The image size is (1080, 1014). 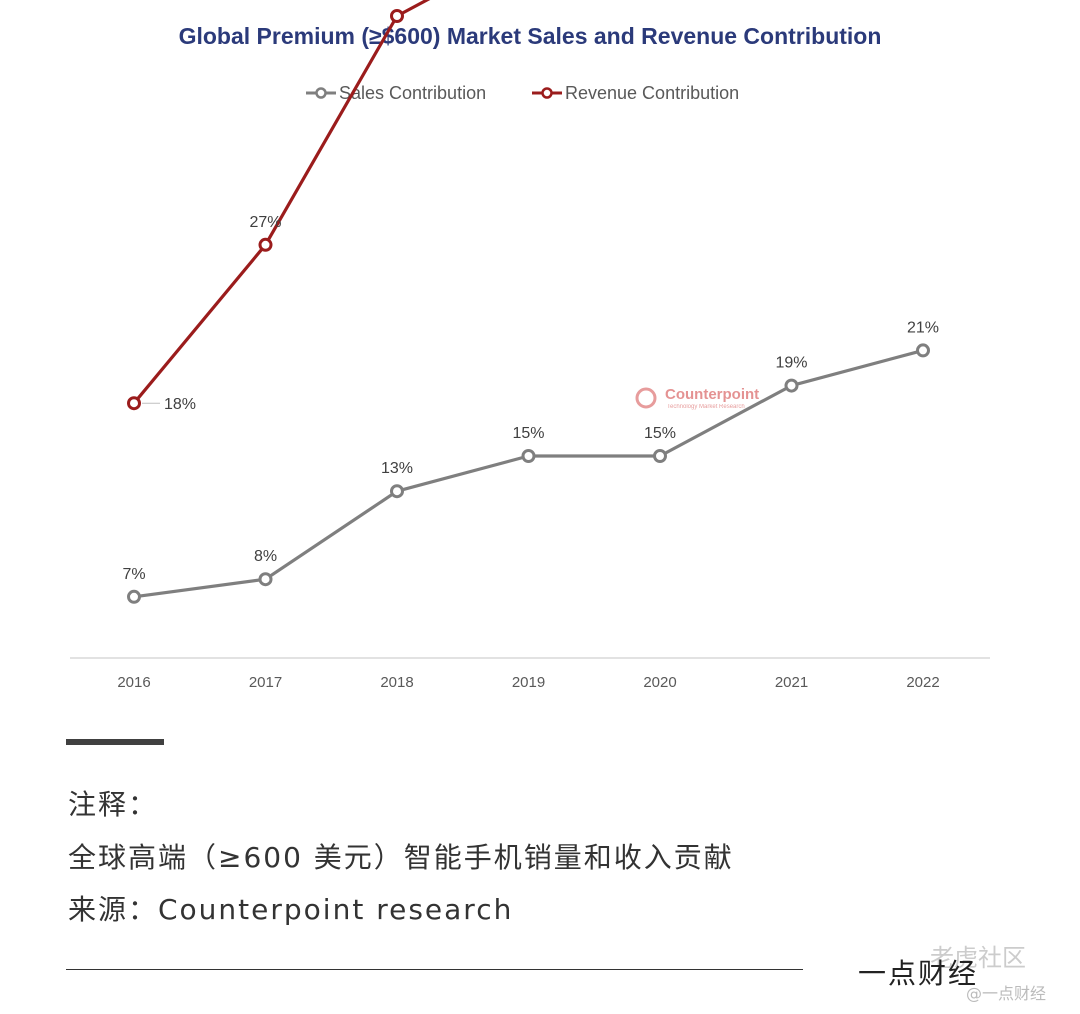 I want to click on x-tick-label-2017: 2017, so click(x=265, y=682).